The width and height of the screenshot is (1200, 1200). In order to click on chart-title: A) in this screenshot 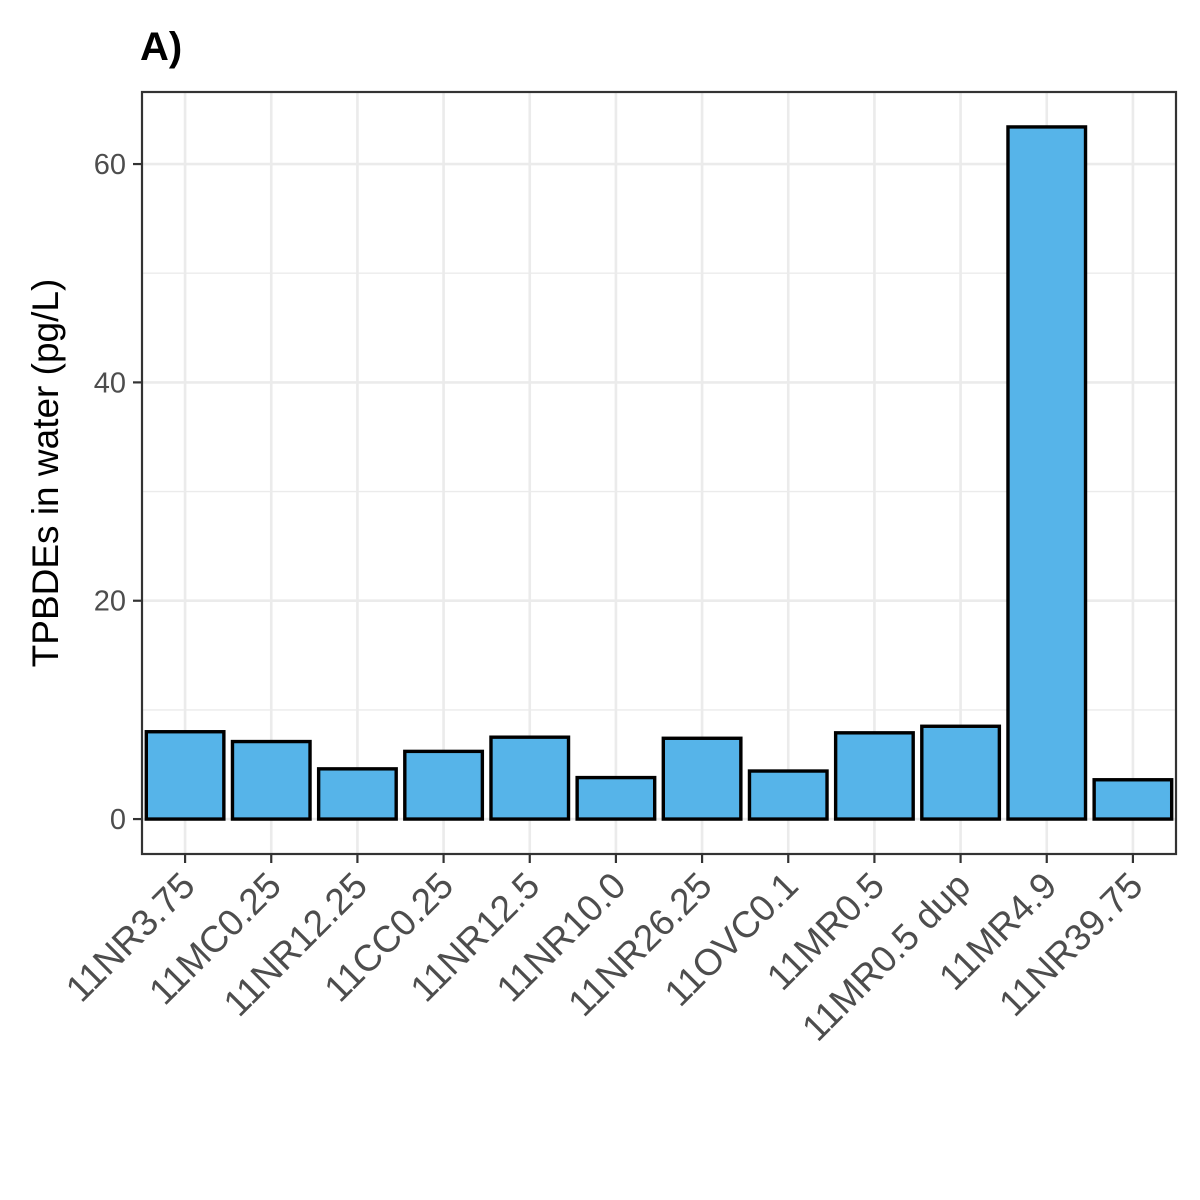, I will do `click(161, 47)`.